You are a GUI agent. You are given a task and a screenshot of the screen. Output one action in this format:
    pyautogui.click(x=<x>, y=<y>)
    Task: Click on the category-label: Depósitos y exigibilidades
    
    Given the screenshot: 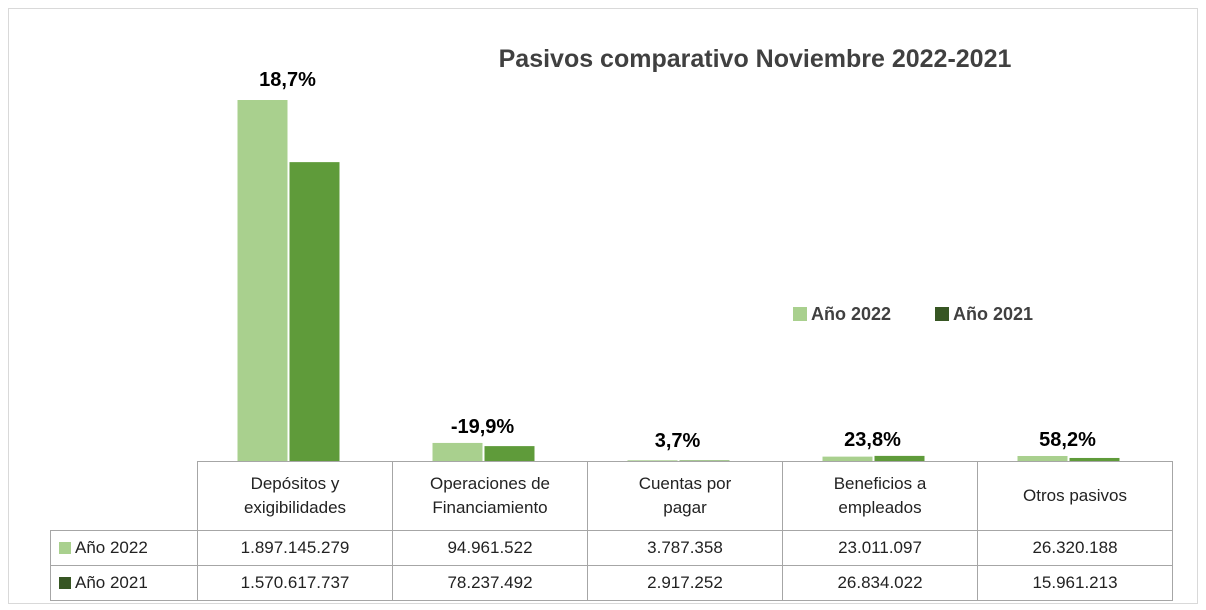 What is the action you would take?
    pyautogui.click(x=295, y=495)
    